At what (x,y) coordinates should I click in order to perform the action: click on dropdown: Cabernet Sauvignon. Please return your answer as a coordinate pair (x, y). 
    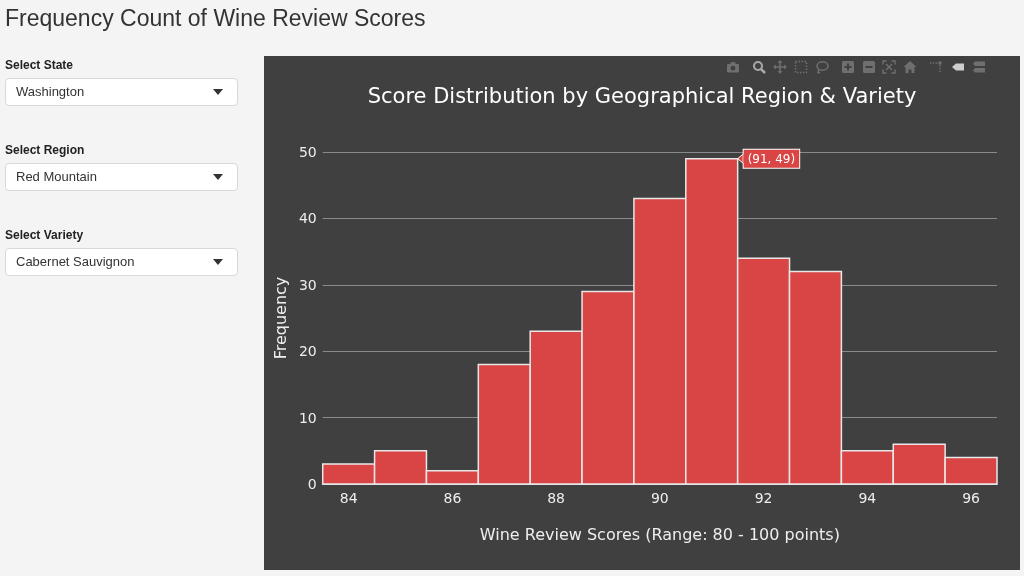
    Looking at the image, I should click on (121, 262).